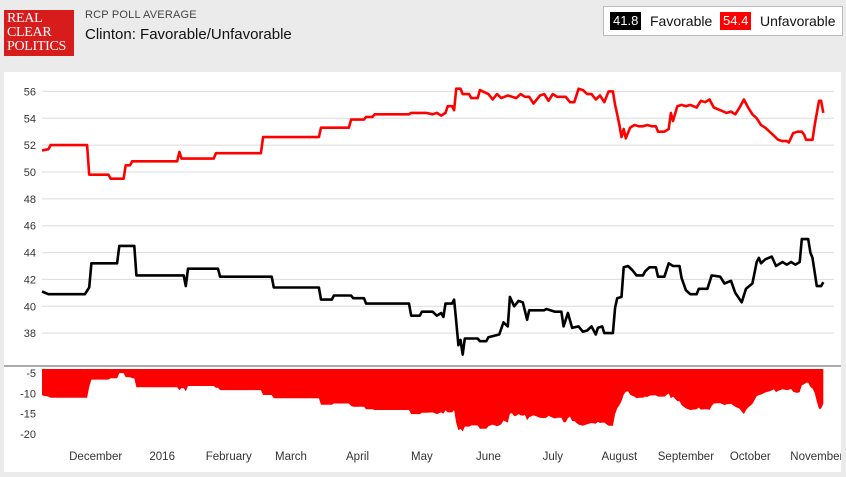  What do you see at coordinates (815, 457) in the screenshot?
I see `x-tick-label: November` at bounding box center [815, 457].